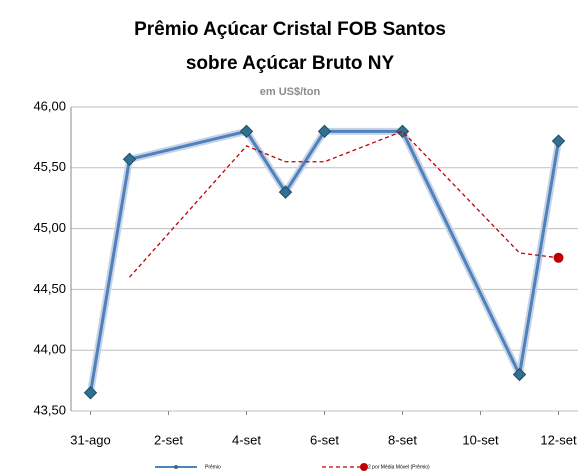  I want to click on legend-label: 2 por Média Móvel (Prêmio), so click(399, 467).